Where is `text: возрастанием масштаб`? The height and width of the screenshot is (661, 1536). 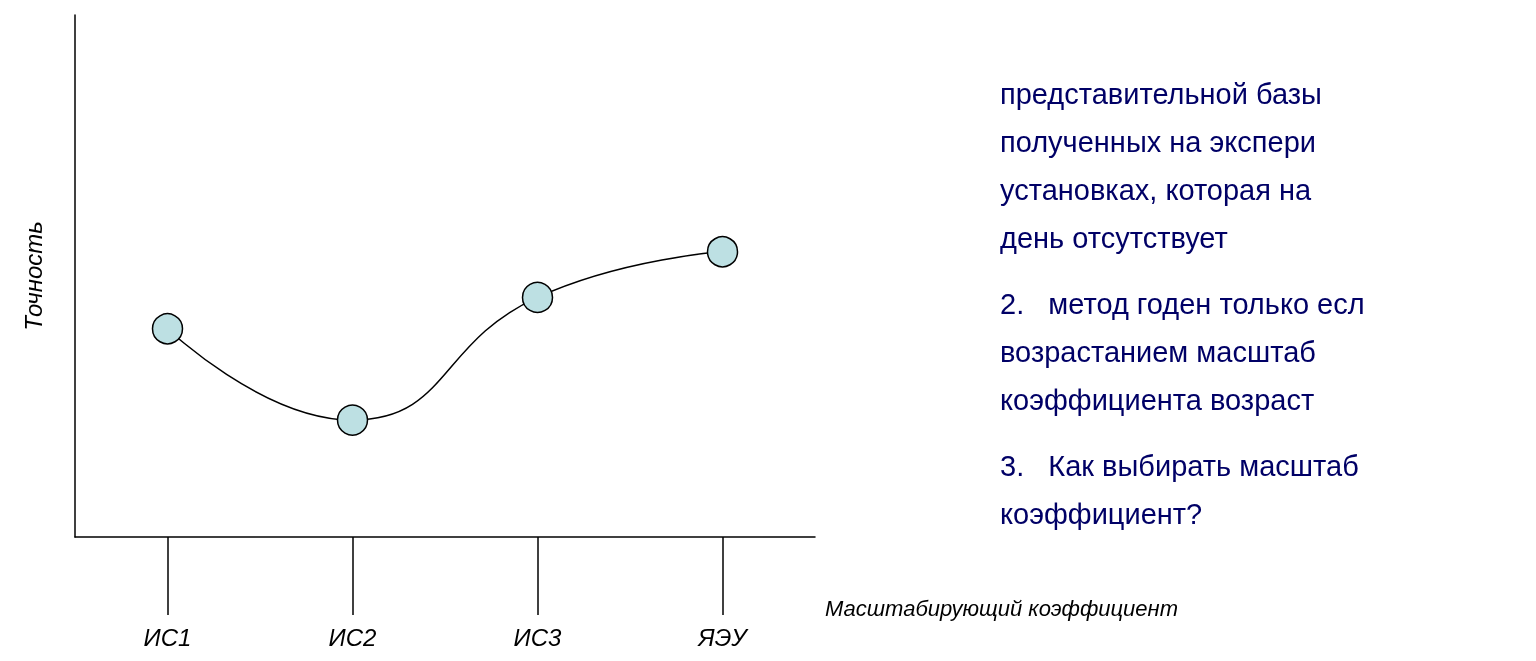 text: возрастанием масштаб is located at coordinates (1158, 352).